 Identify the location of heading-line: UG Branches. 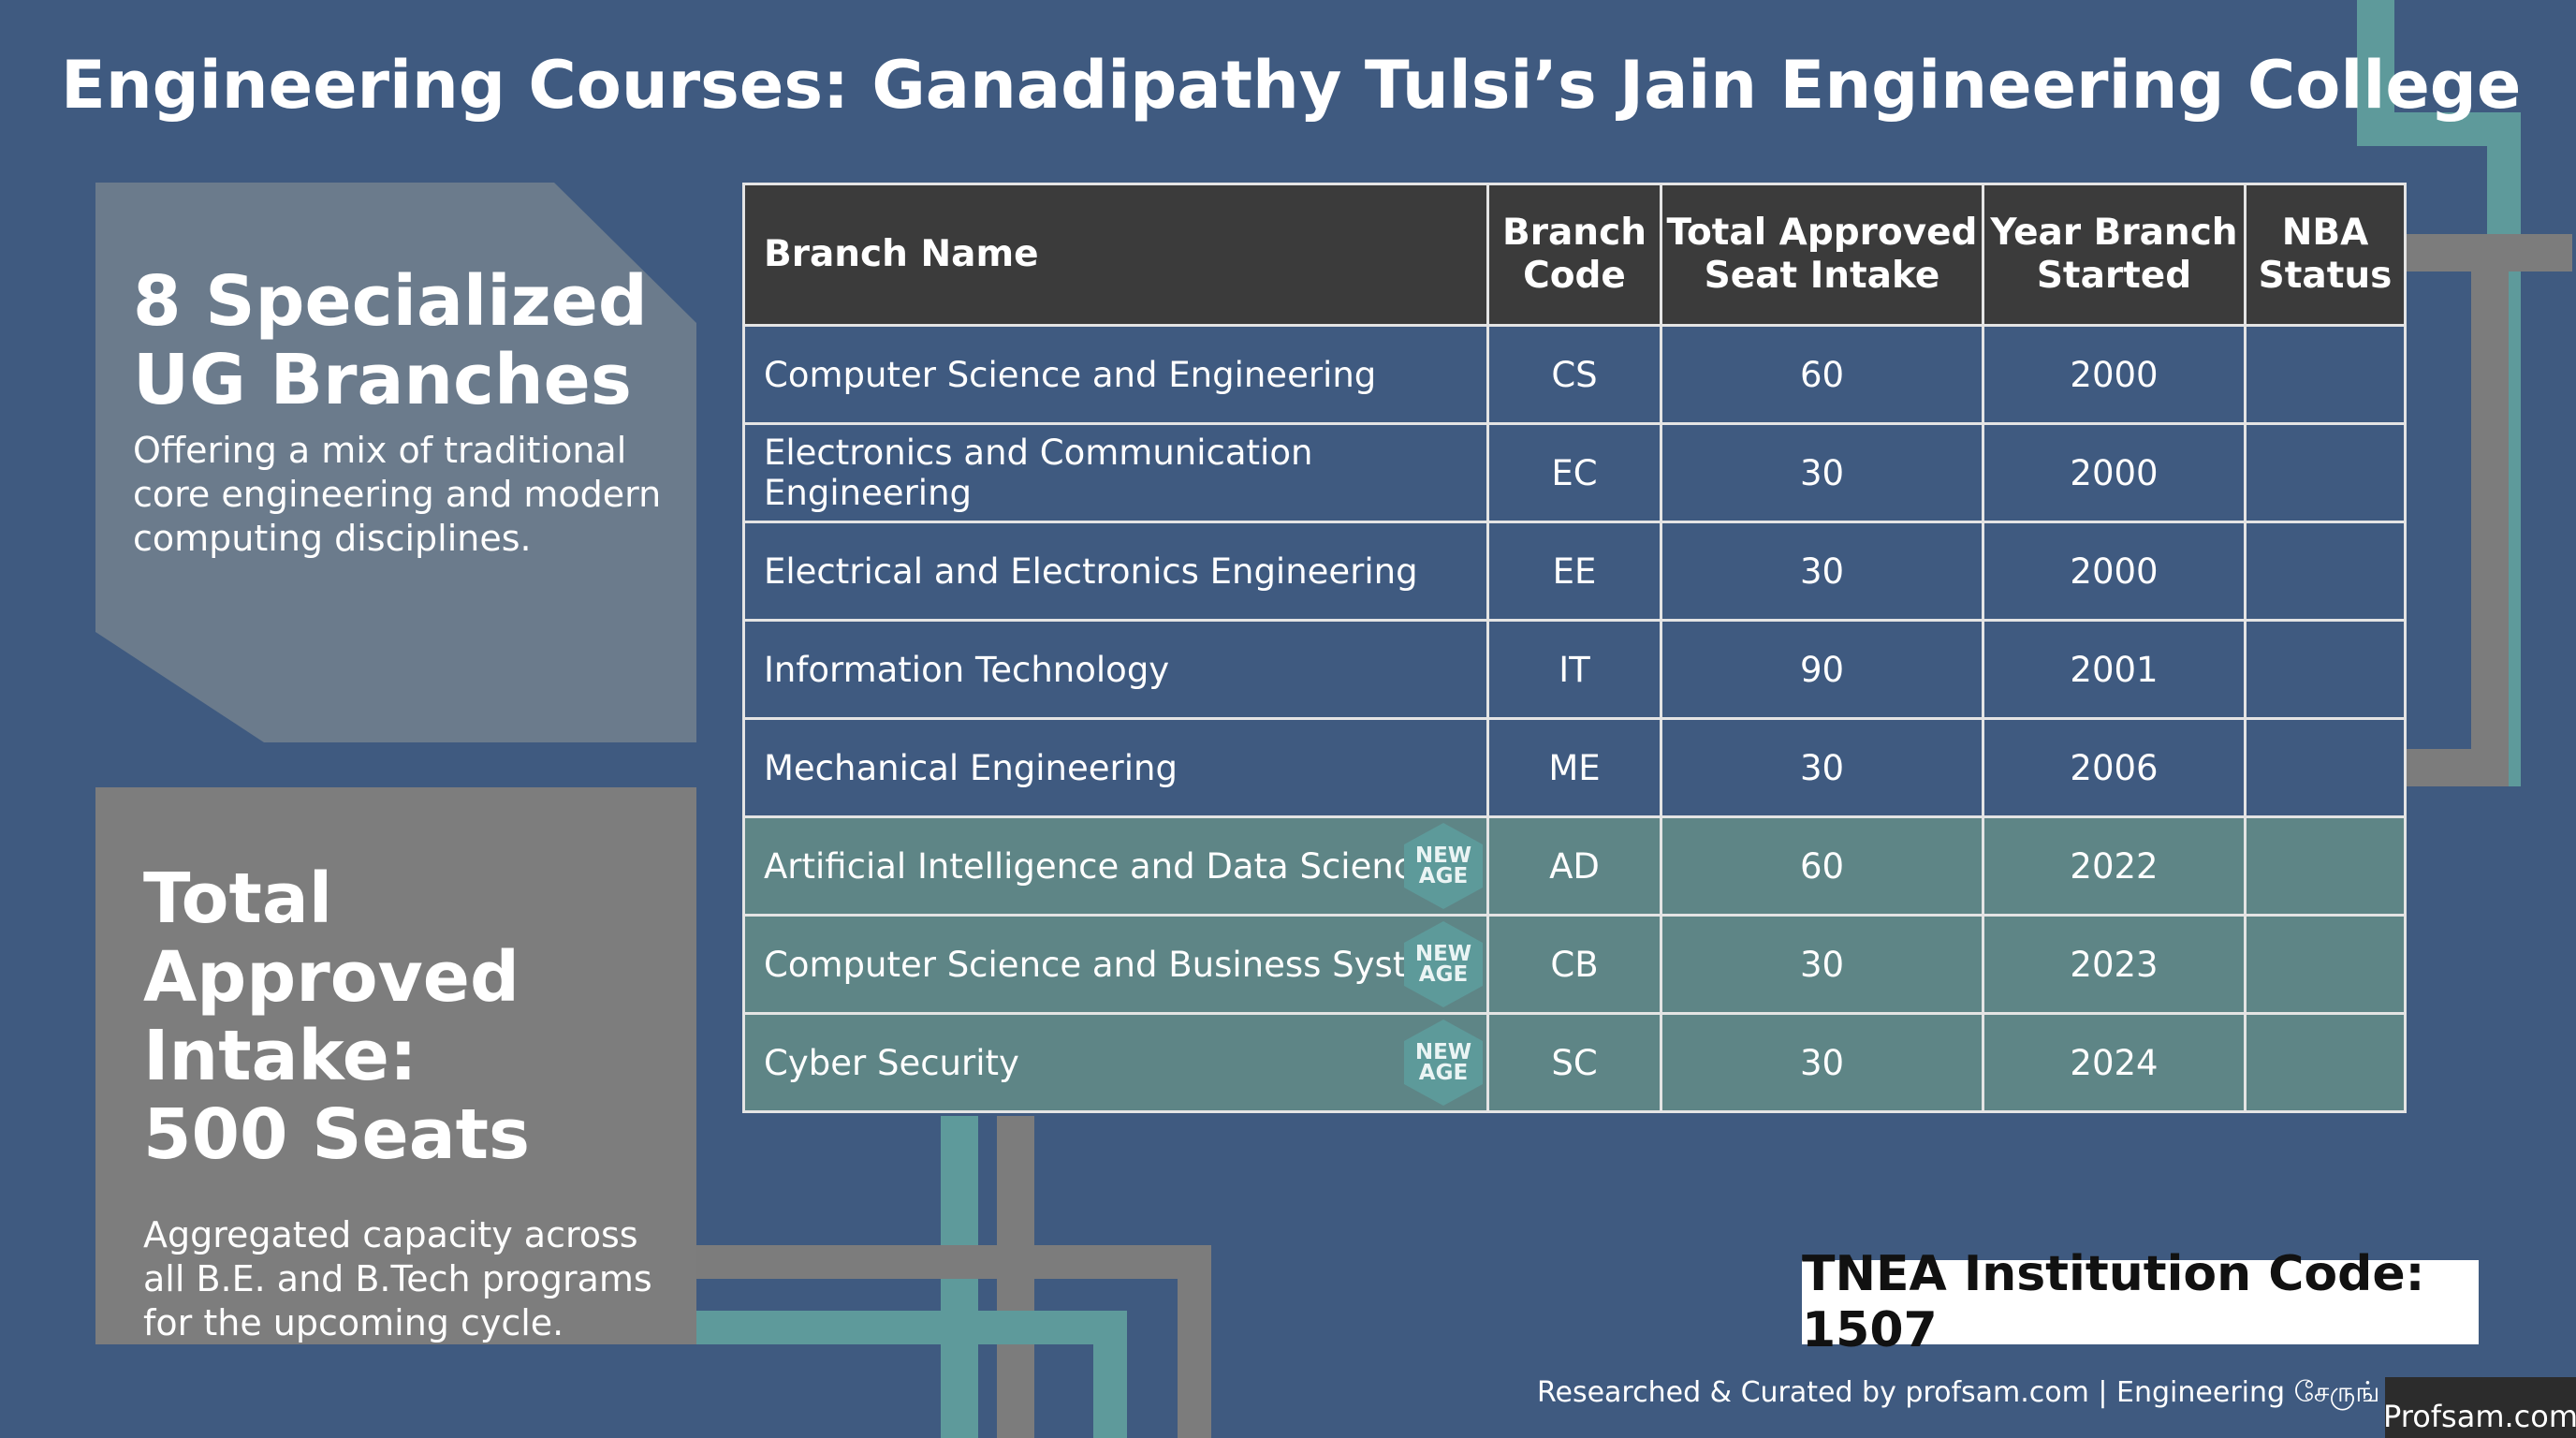
(382, 380).